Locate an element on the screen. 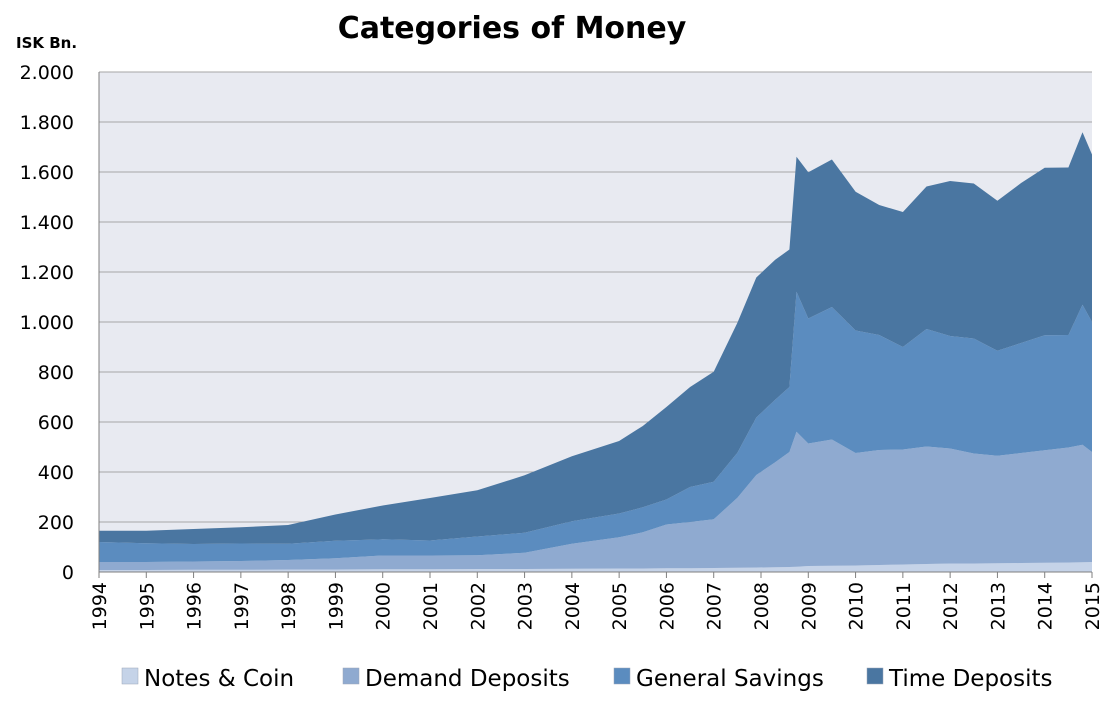 This screenshot has height=709, width=1118. legend-label-notes-coin: Notes & Coin is located at coordinates (219, 679).